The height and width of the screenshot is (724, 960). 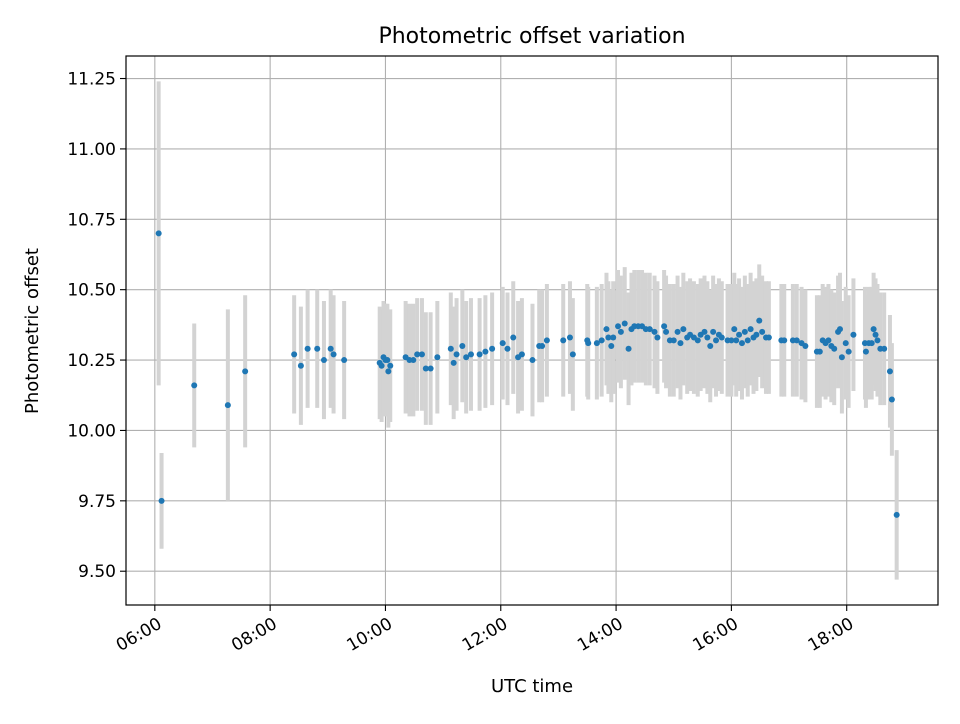 I want to click on x-tick-label: 18:00, so click(x=831, y=635).